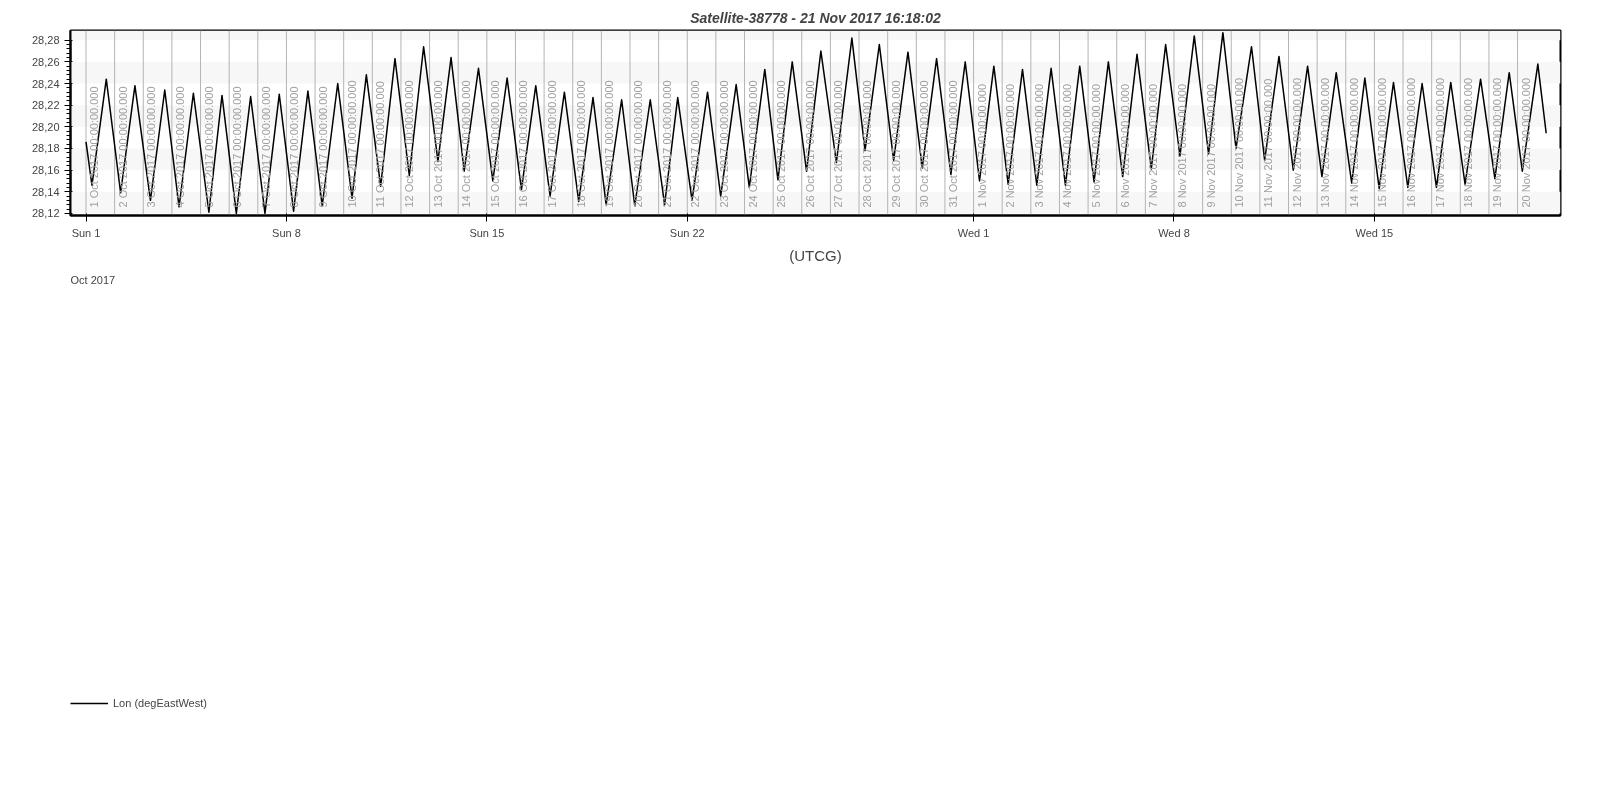 This screenshot has height=801, width=1623. What do you see at coordinates (752, 144) in the screenshot?
I see `ref-line-label: 24 Oct 2017 00:00:00.000` at bounding box center [752, 144].